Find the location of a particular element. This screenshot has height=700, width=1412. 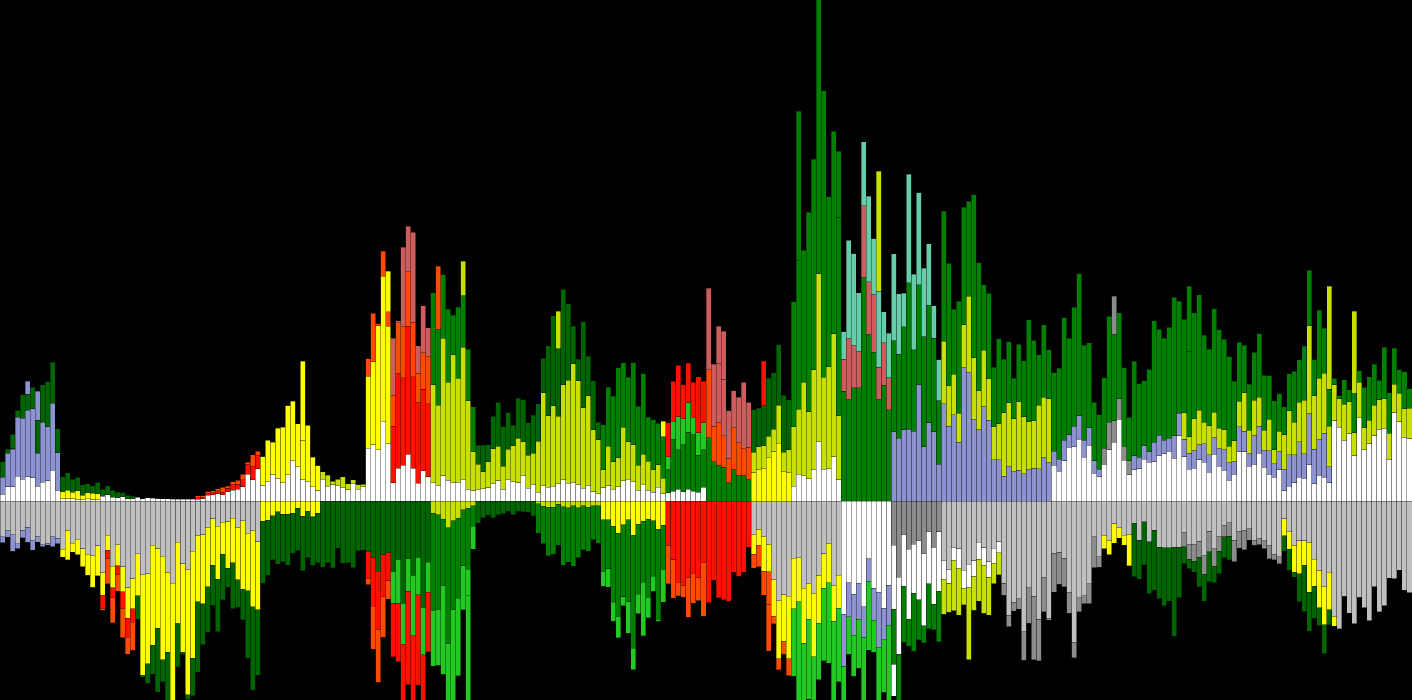

bar-segment-spike is located at coordinates (838, 184).